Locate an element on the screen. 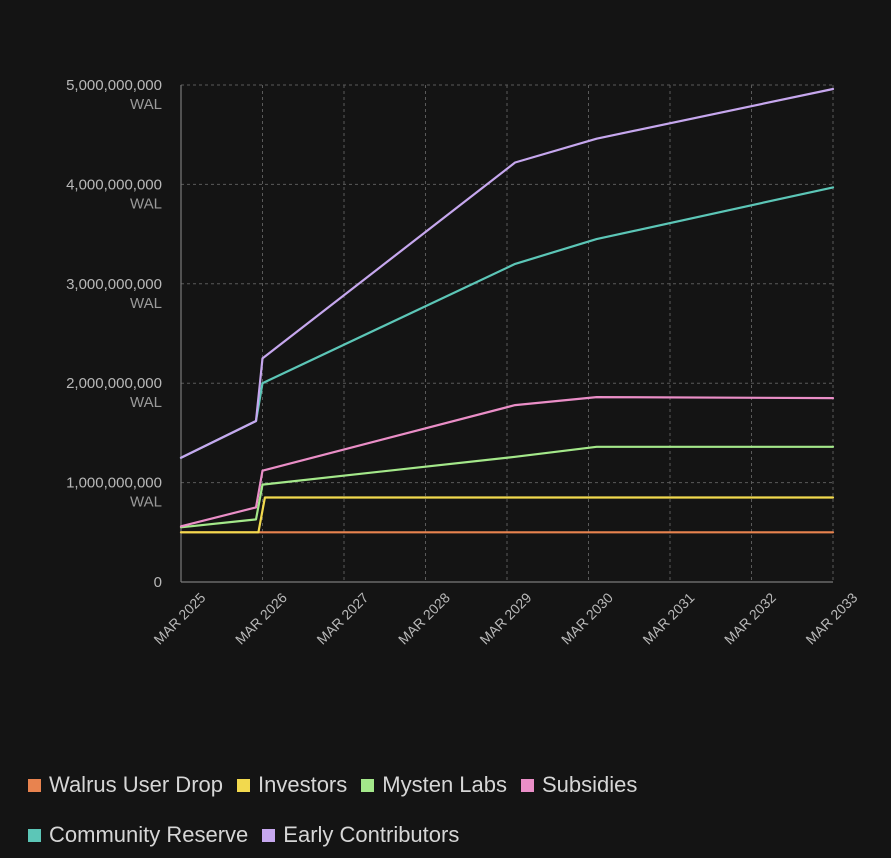 Image resolution: width=891 pixels, height=858 pixels. x-tick-label: MAR 2033 is located at coordinates (831, 618).